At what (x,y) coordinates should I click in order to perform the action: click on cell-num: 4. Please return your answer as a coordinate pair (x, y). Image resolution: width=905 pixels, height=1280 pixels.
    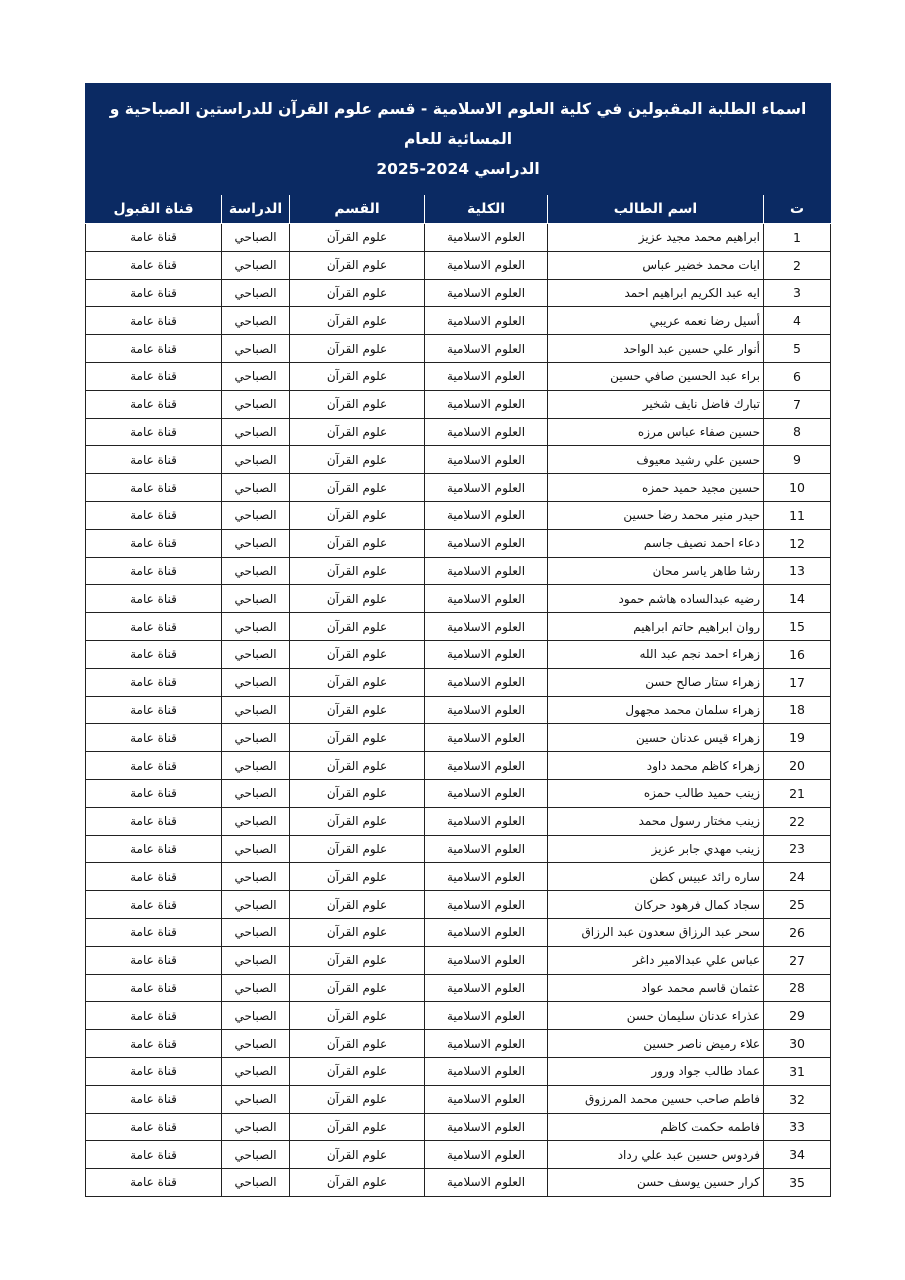
    Looking at the image, I should click on (797, 321).